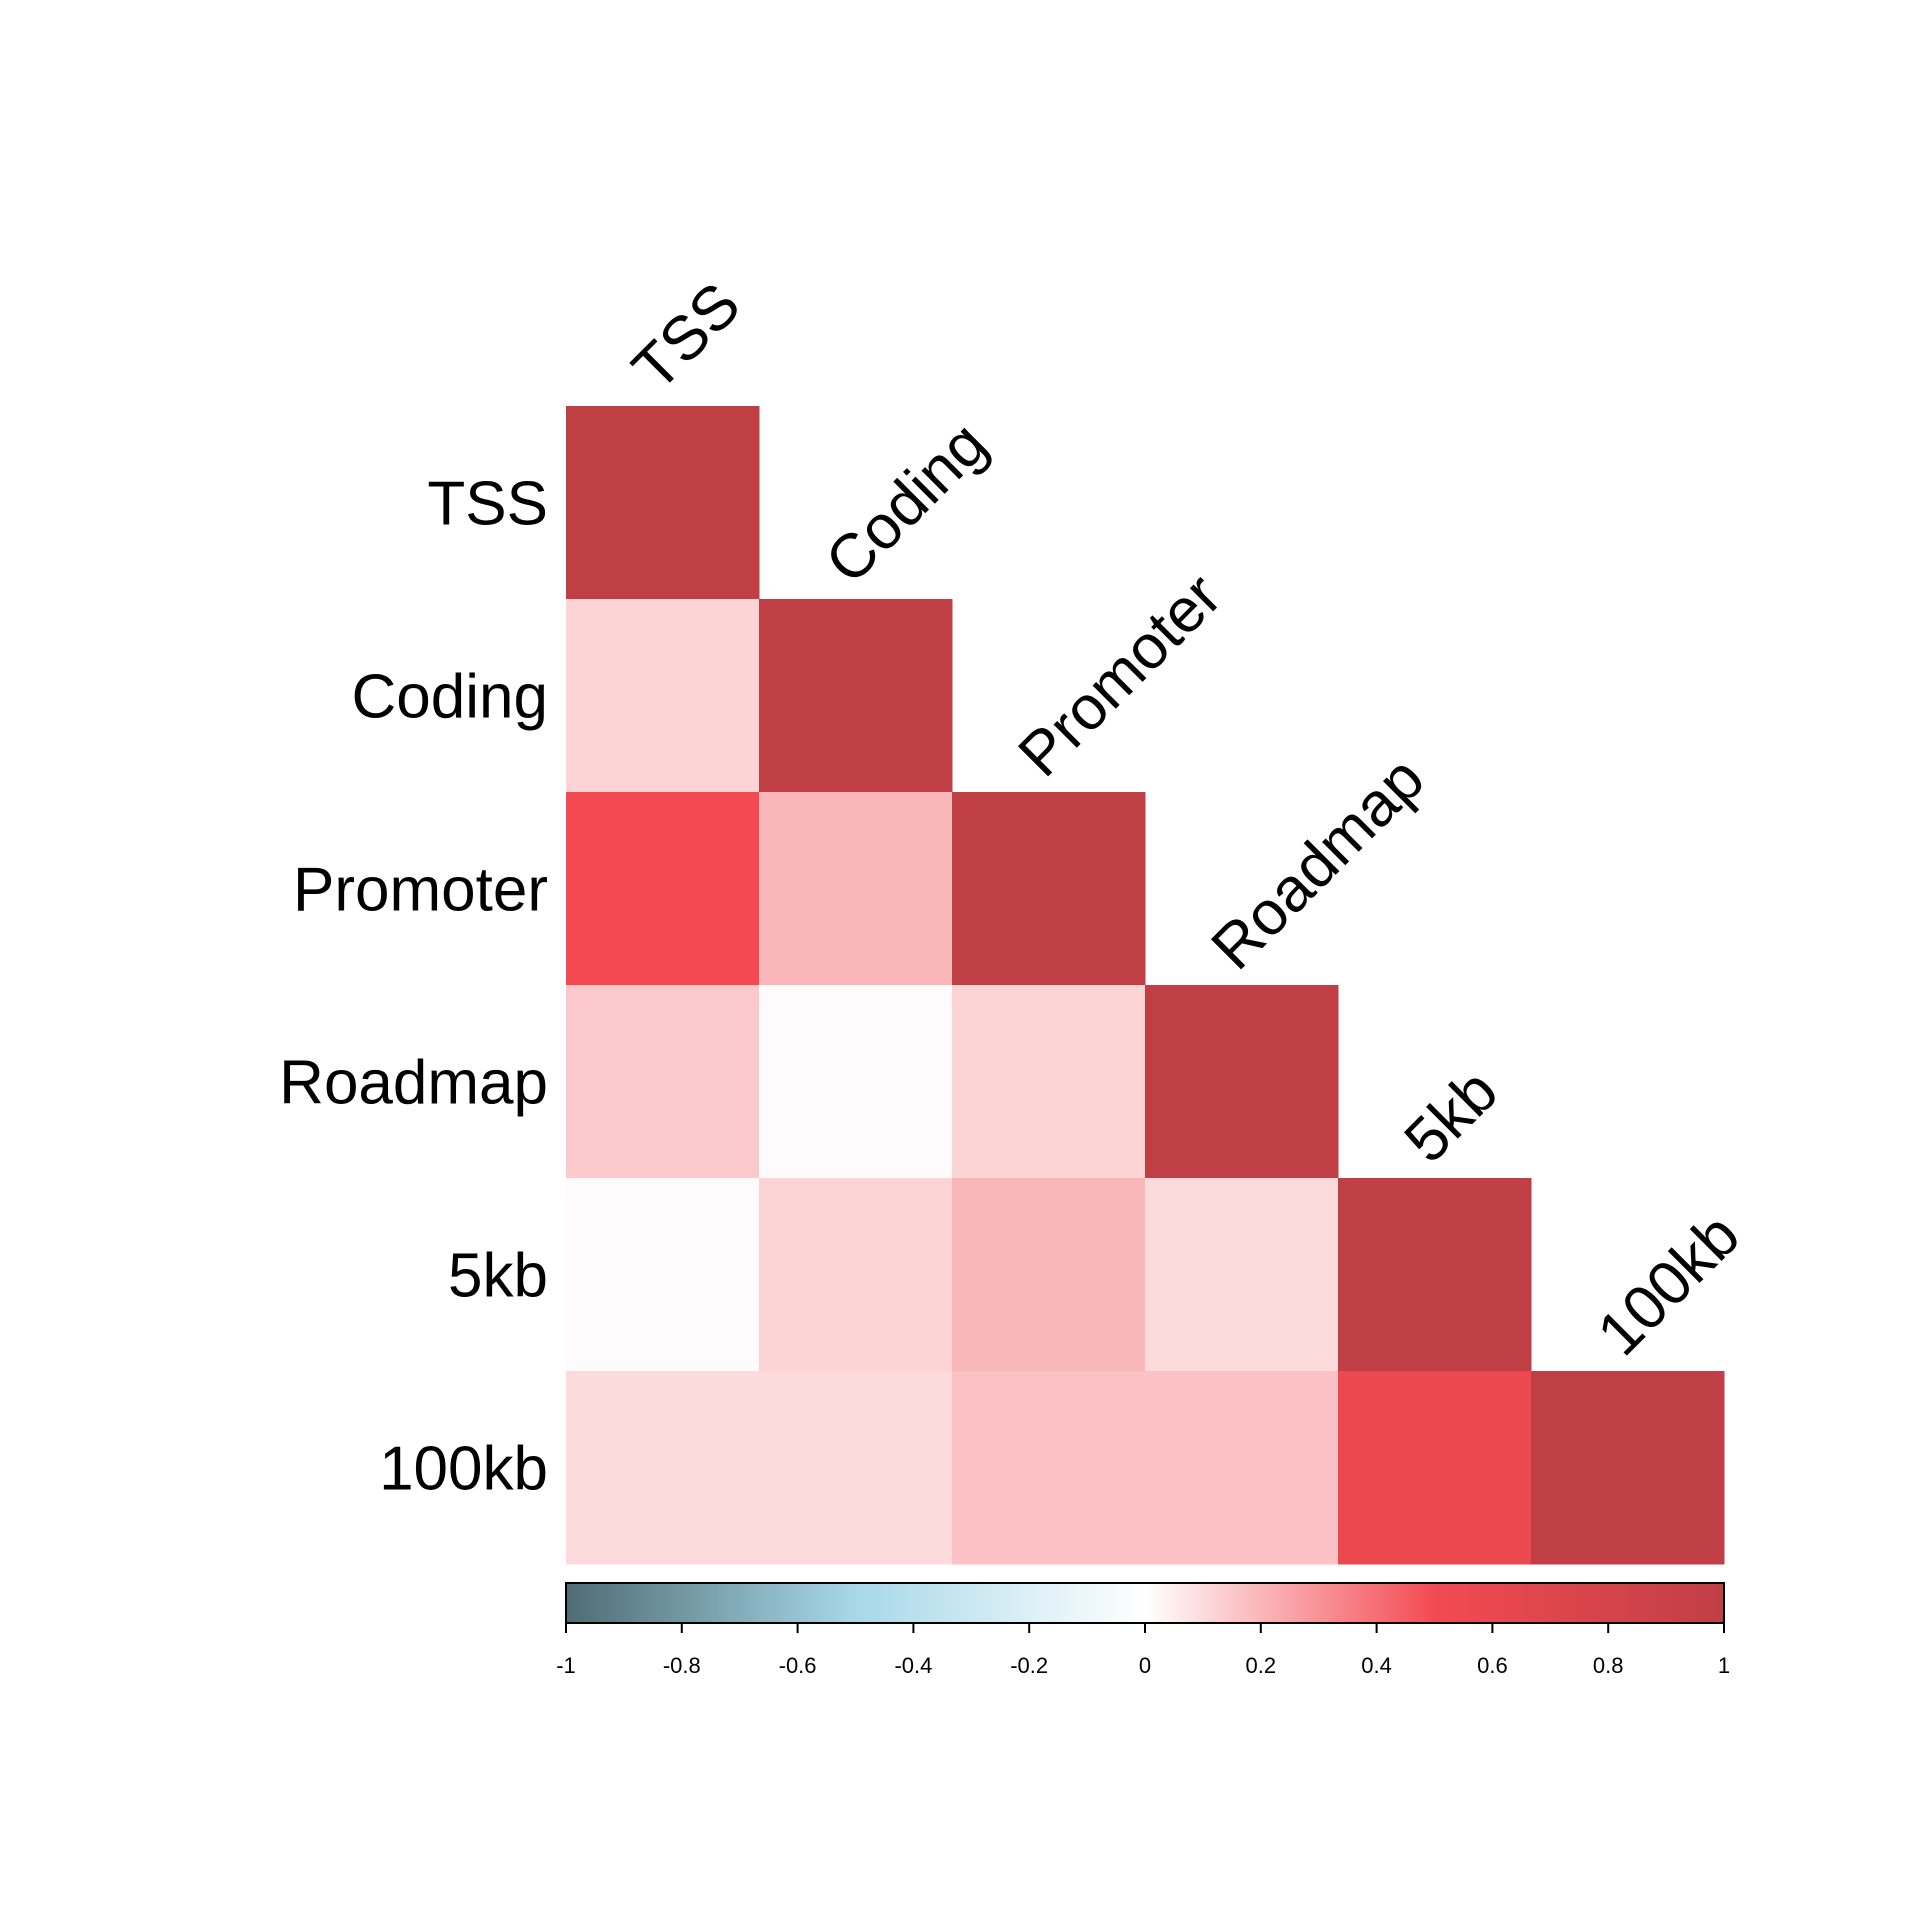 This screenshot has width=1920, height=1920. What do you see at coordinates (1145, 1603) in the screenshot?
I see `colorbar-gradient` at bounding box center [1145, 1603].